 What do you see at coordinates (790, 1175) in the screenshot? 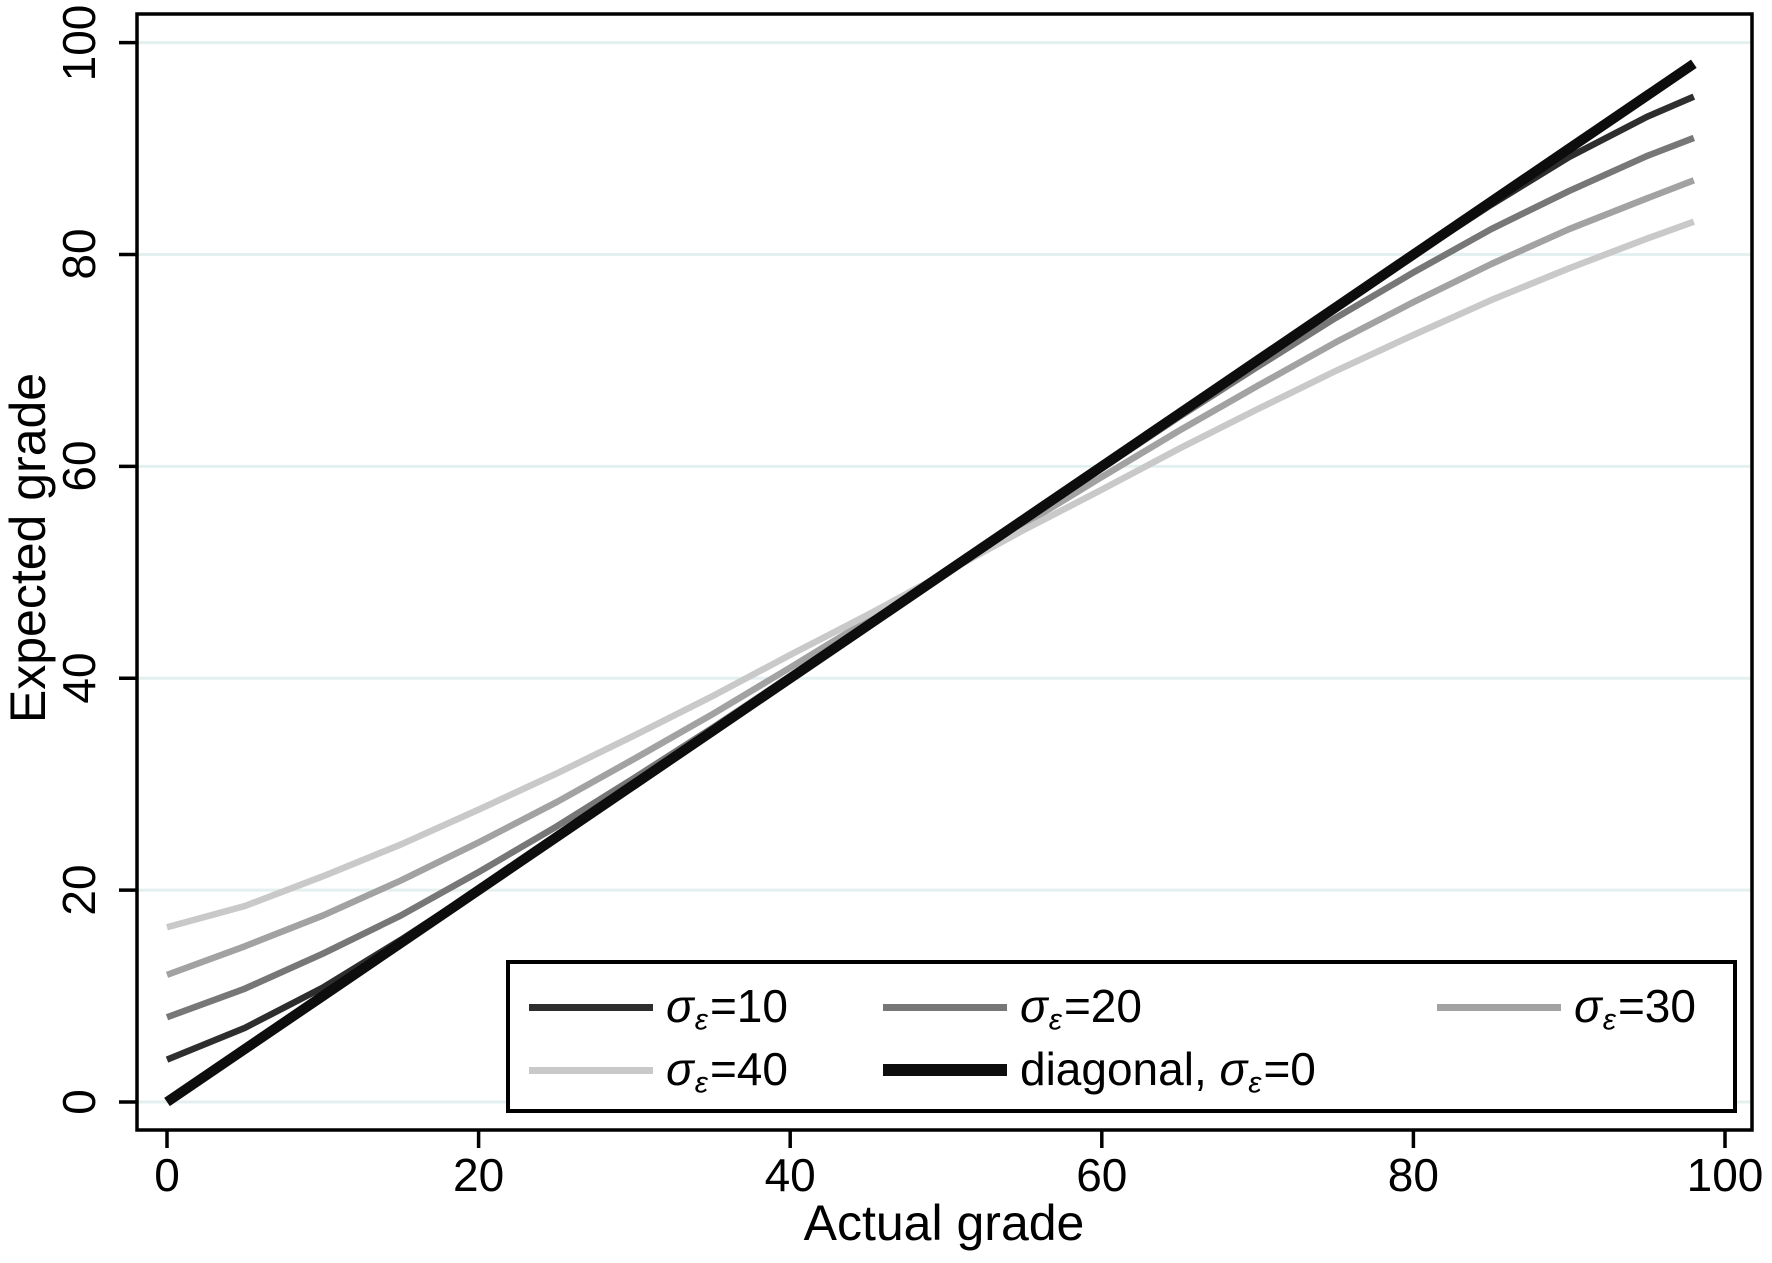
I see `x-tick-label-40: 40` at bounding box center [790, 1175].